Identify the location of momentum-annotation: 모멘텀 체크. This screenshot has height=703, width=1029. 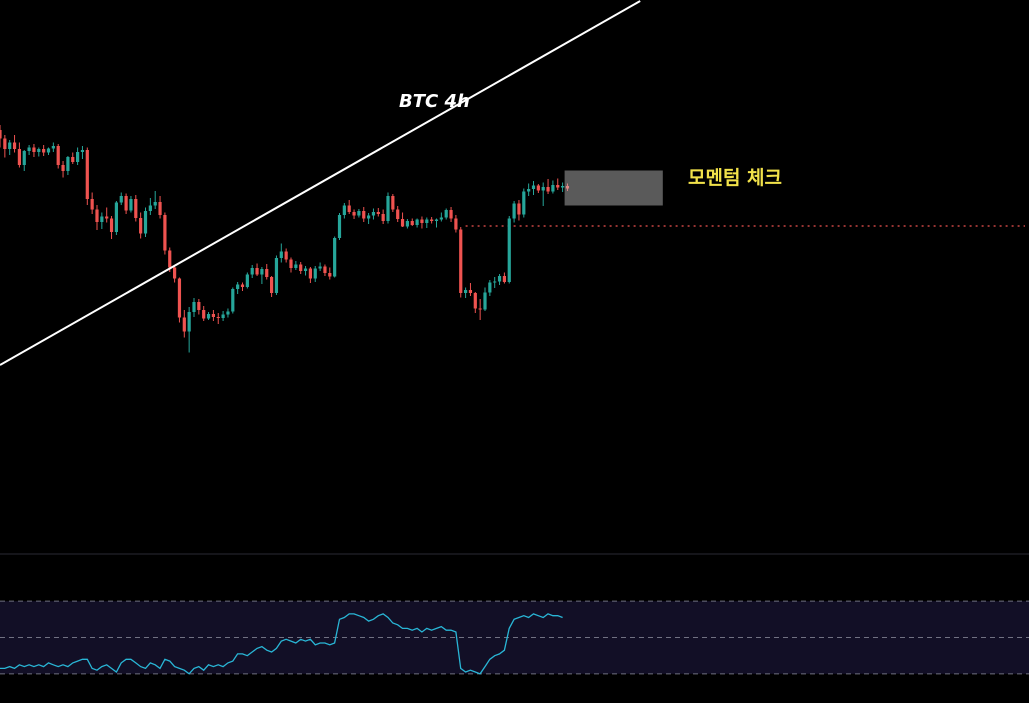
(735, 178).